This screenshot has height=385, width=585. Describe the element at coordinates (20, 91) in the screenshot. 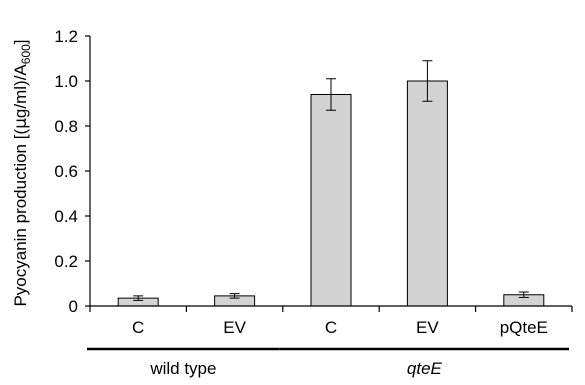

I see `y-axis-label-middle: g/ml)/A` at that location.